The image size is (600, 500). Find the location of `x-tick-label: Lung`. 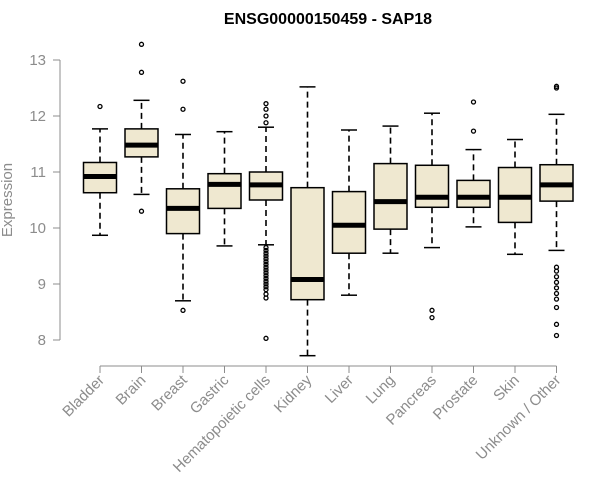

x-tick-label: Lung is located at coordinates (381, 390).